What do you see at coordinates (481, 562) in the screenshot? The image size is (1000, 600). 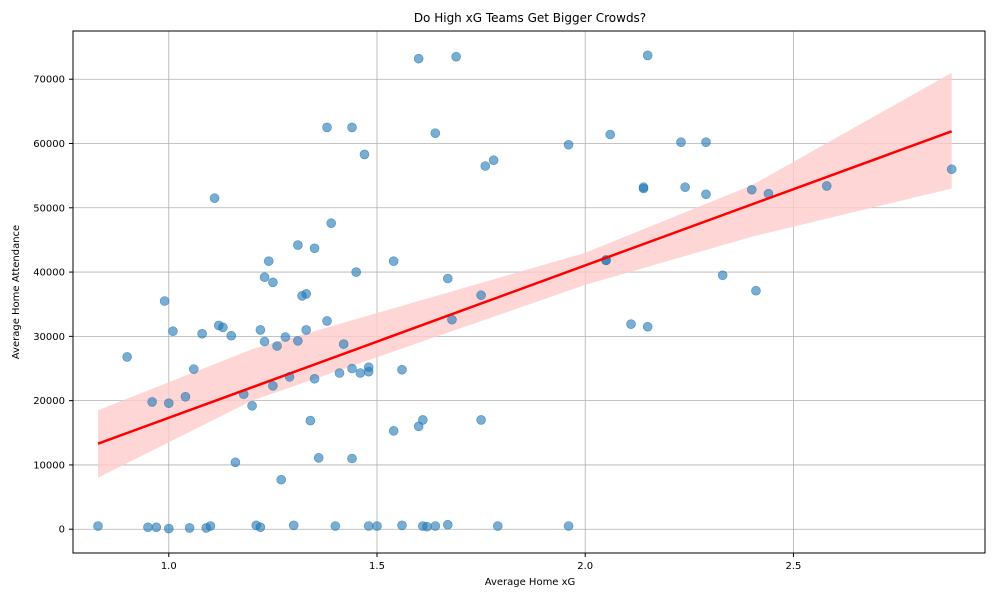 I see `x-axis-ticks: 1.0 1.5 2.0 2.5` at bounding box center [481, 562].